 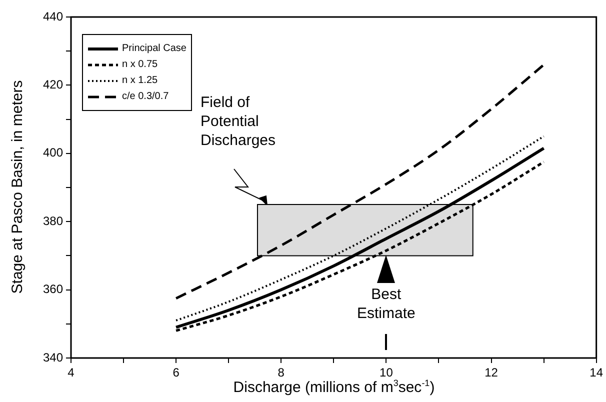 I want to click on y-tick-label: 360, so click(x=53, y=289).